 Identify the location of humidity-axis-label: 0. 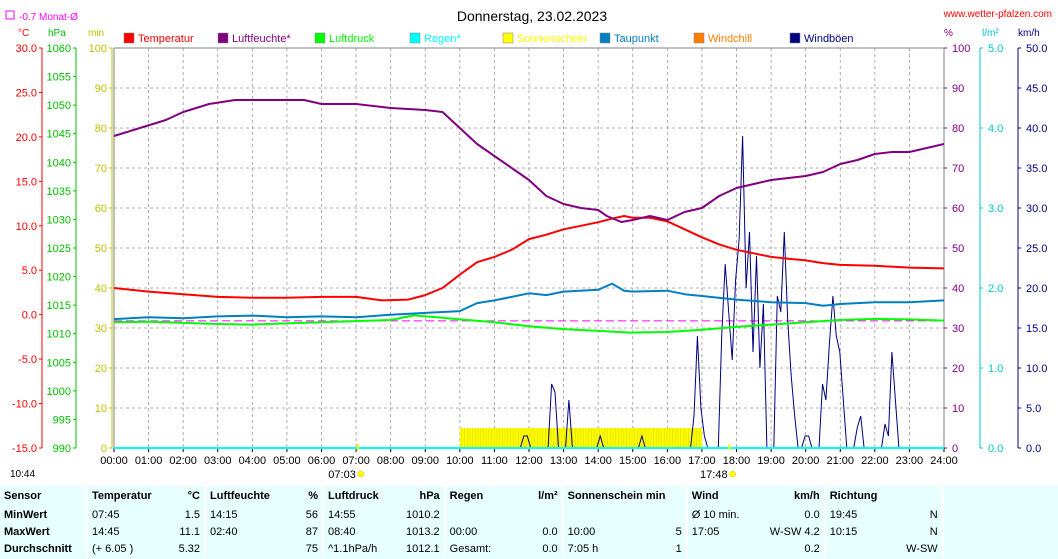
(955, 449).